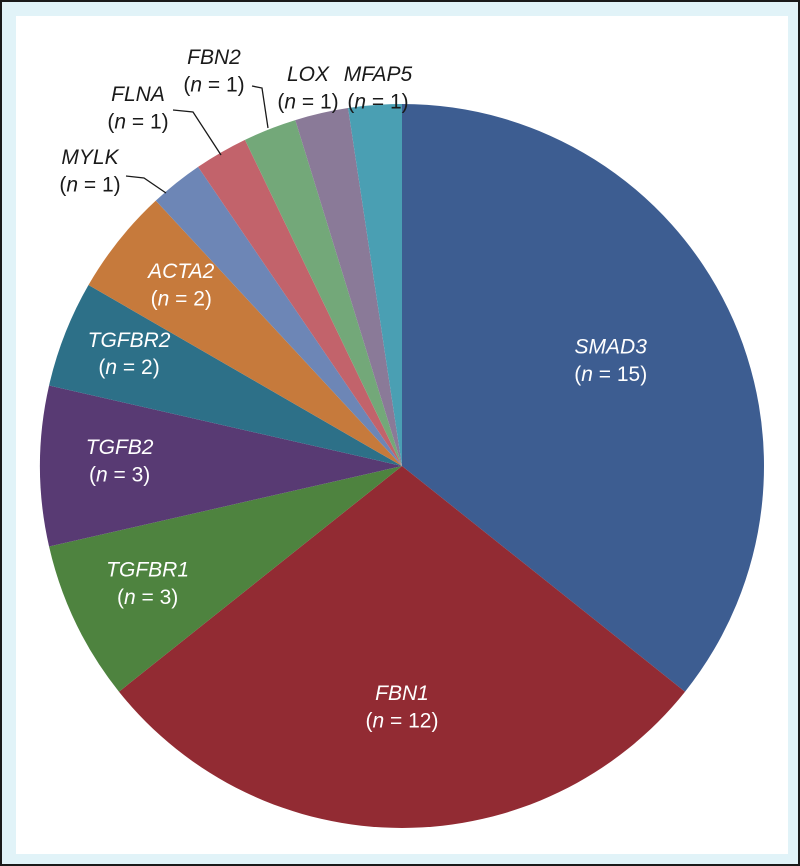 This screenshot has width=800, height=866. I want to click on slice-label-fbn2: FBN2 (n = 1), so click(213, 71).